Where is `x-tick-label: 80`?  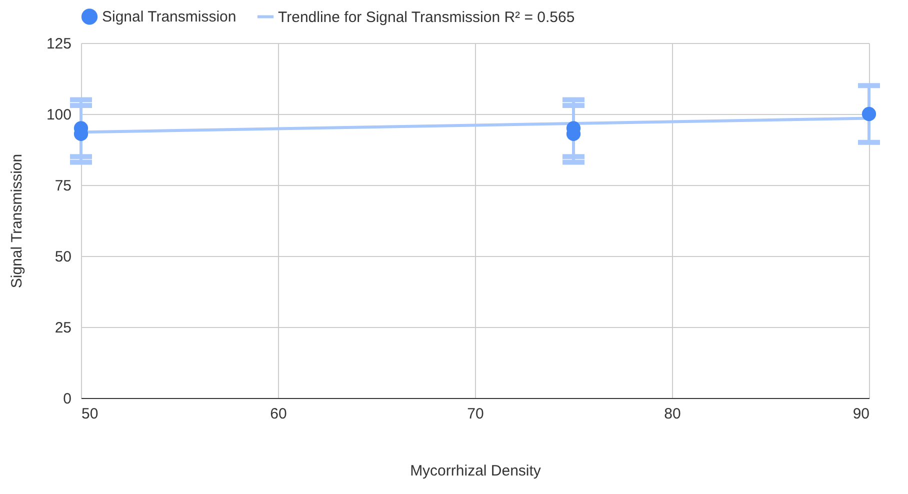 x-tick-label: 80 is located at coordinates (672, 414).